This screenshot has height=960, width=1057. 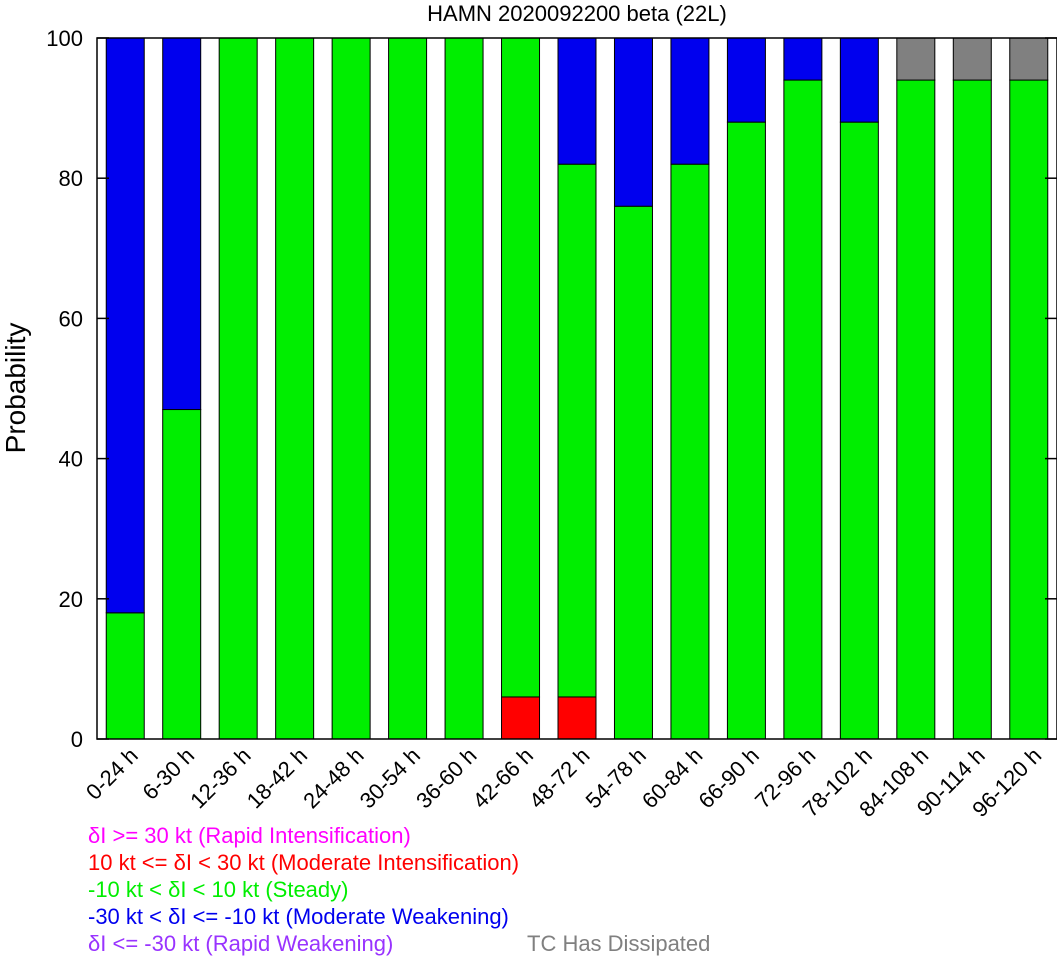 I want to click on x-tick-label-0: 0-24 h, so click(x=112, y=774).